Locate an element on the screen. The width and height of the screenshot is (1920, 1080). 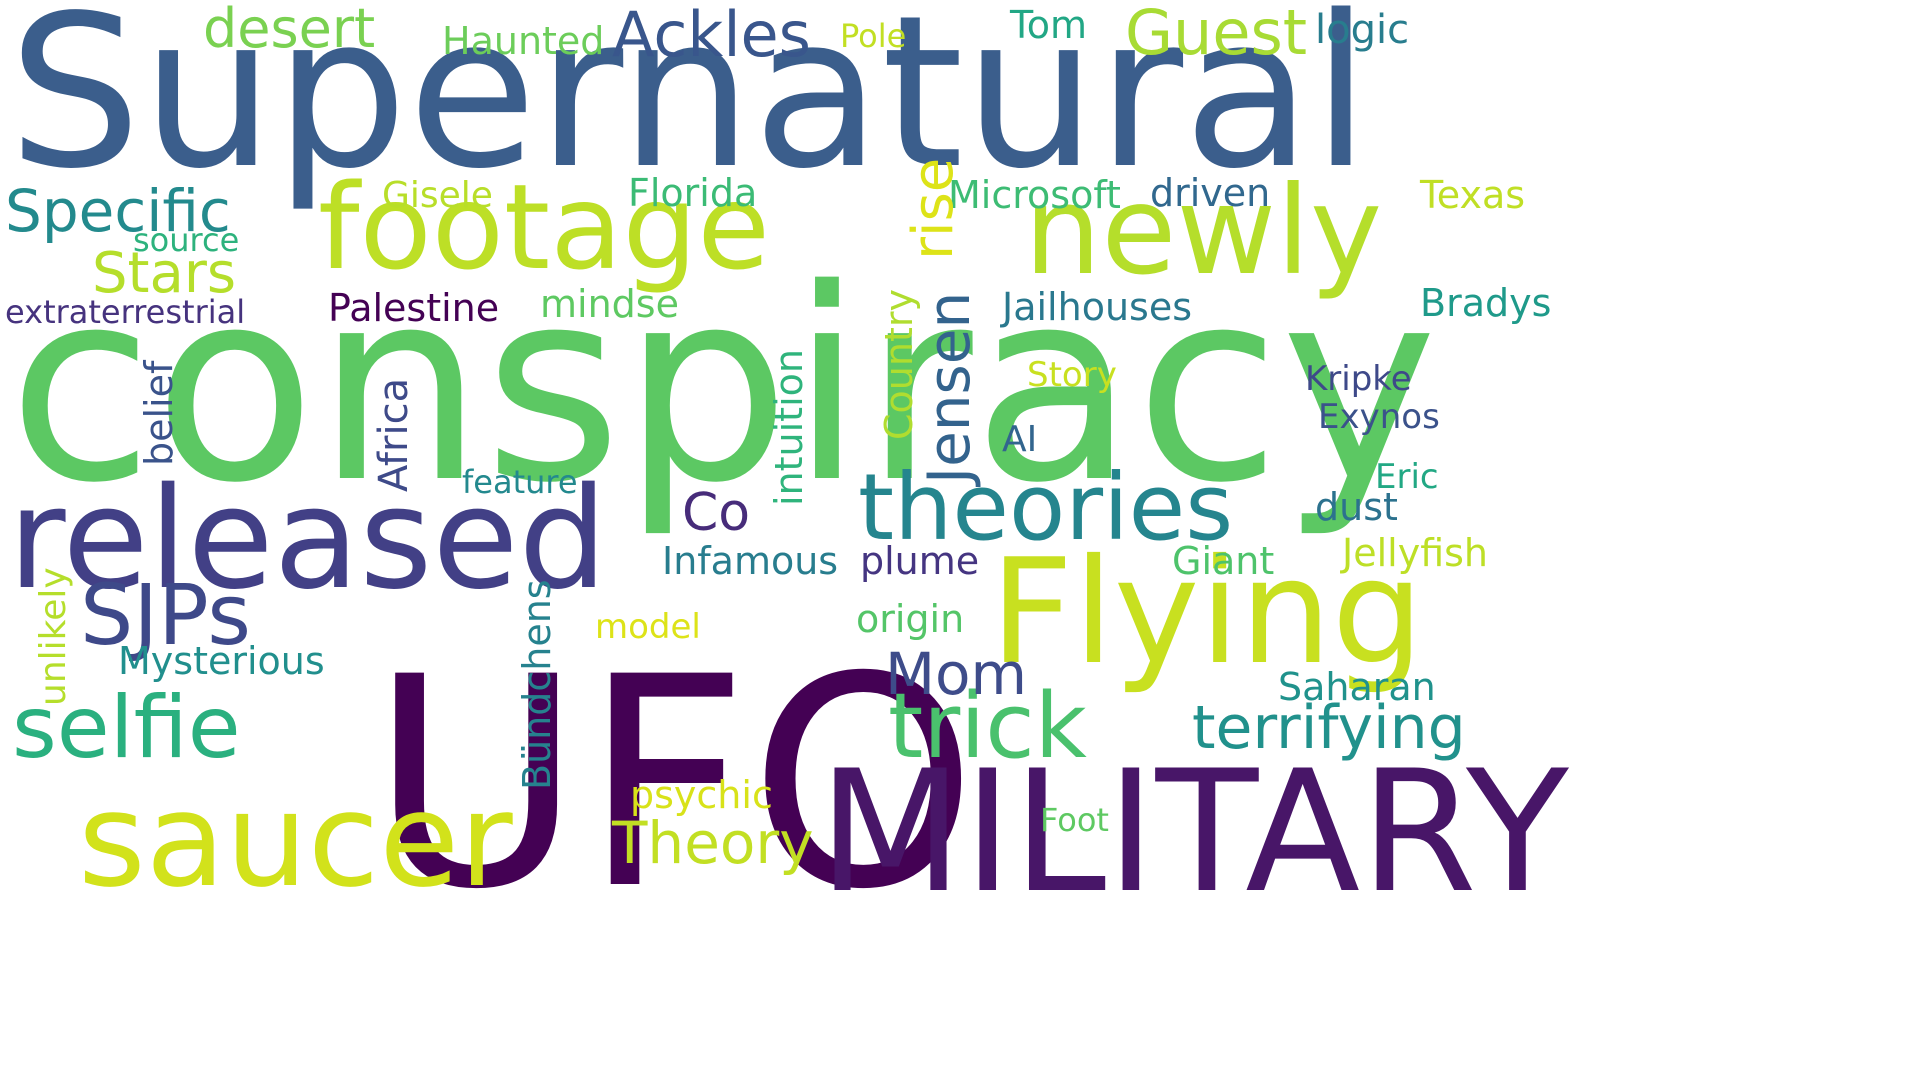
word-infamous: Infamous is located at coordinates (750, 561).